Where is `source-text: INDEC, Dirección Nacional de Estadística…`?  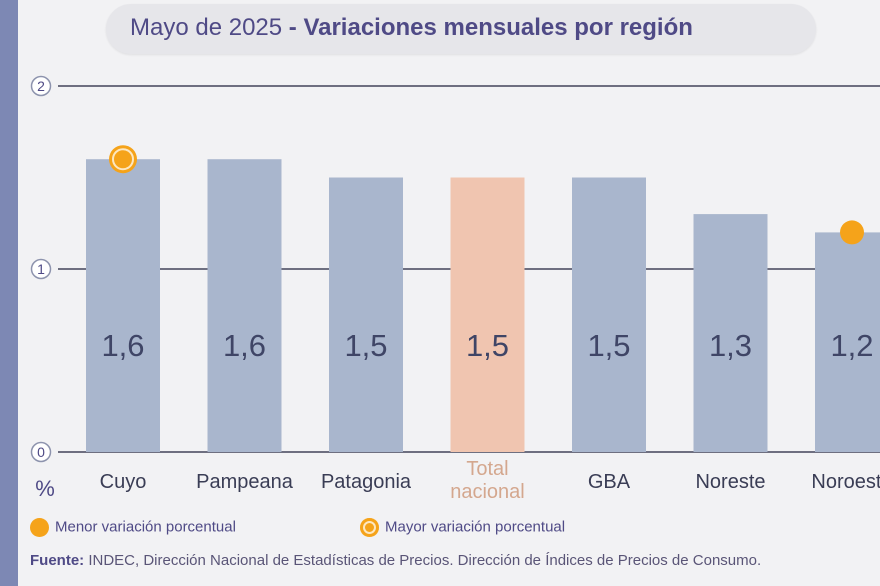 source-text: INDEC, Dirección Nacional de Estadística… is located at coordinates (423, 560).